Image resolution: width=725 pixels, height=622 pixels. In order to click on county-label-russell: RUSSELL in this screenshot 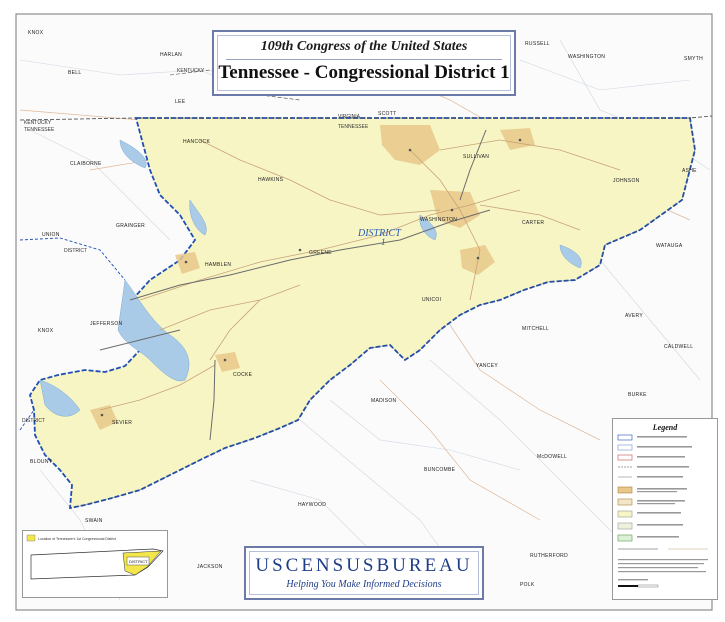, I will do `click(537, 44)`.